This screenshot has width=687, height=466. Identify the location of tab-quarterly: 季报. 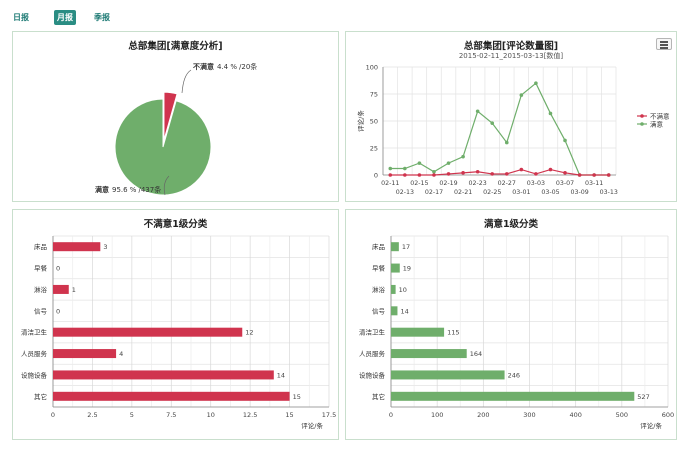
(102, 17).